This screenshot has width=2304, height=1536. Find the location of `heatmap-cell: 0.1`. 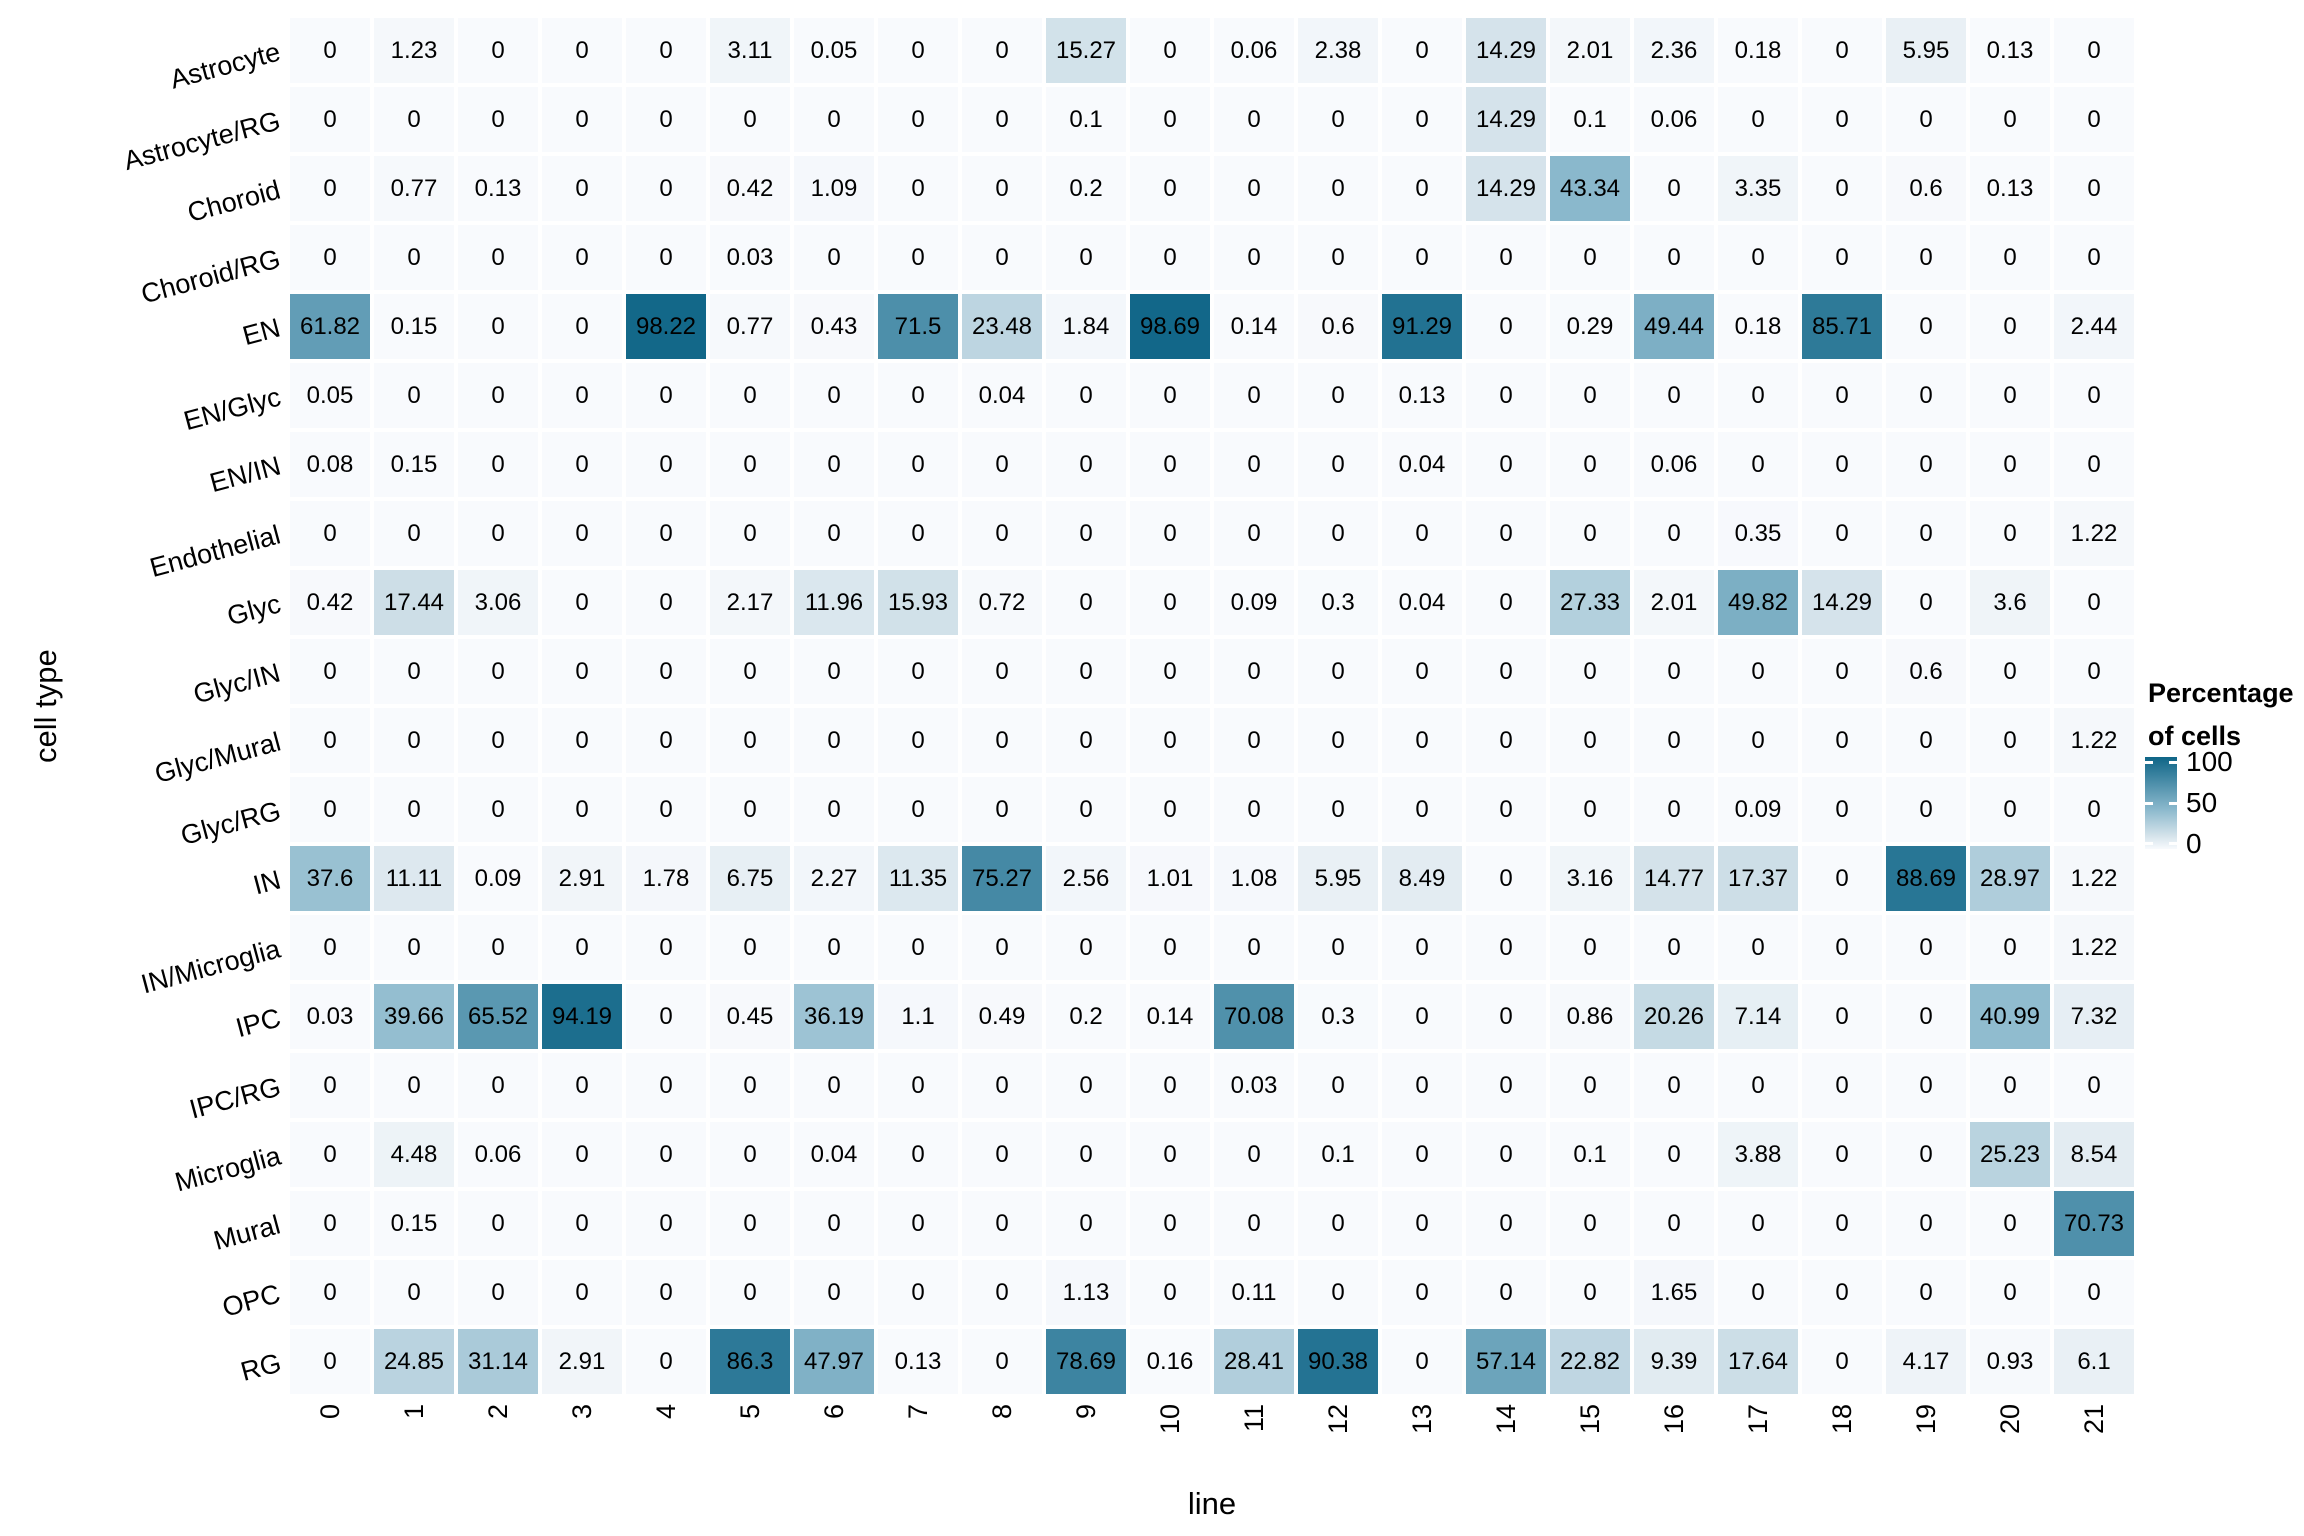

heatmap-cell: 0.1 is located at coordinates (1590, 119).